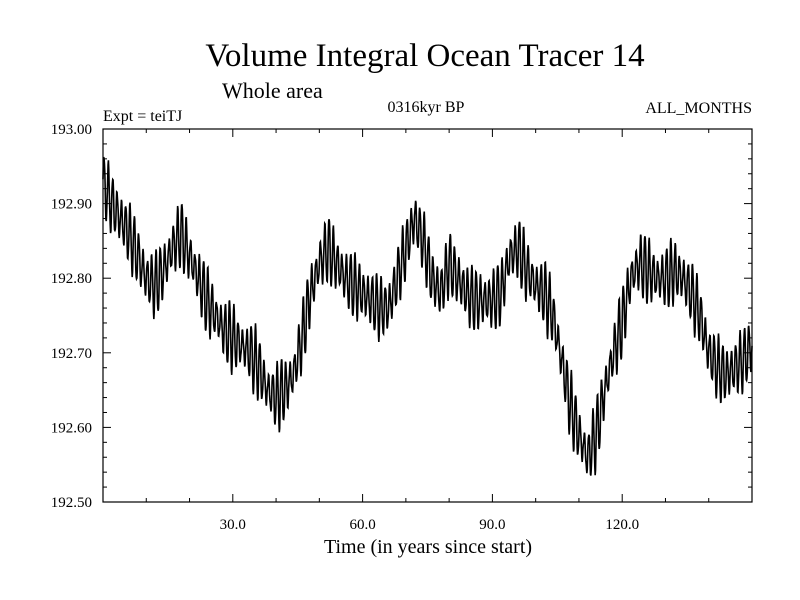  I want to click on period-label: 0316kyr BP, so click(426, 107).